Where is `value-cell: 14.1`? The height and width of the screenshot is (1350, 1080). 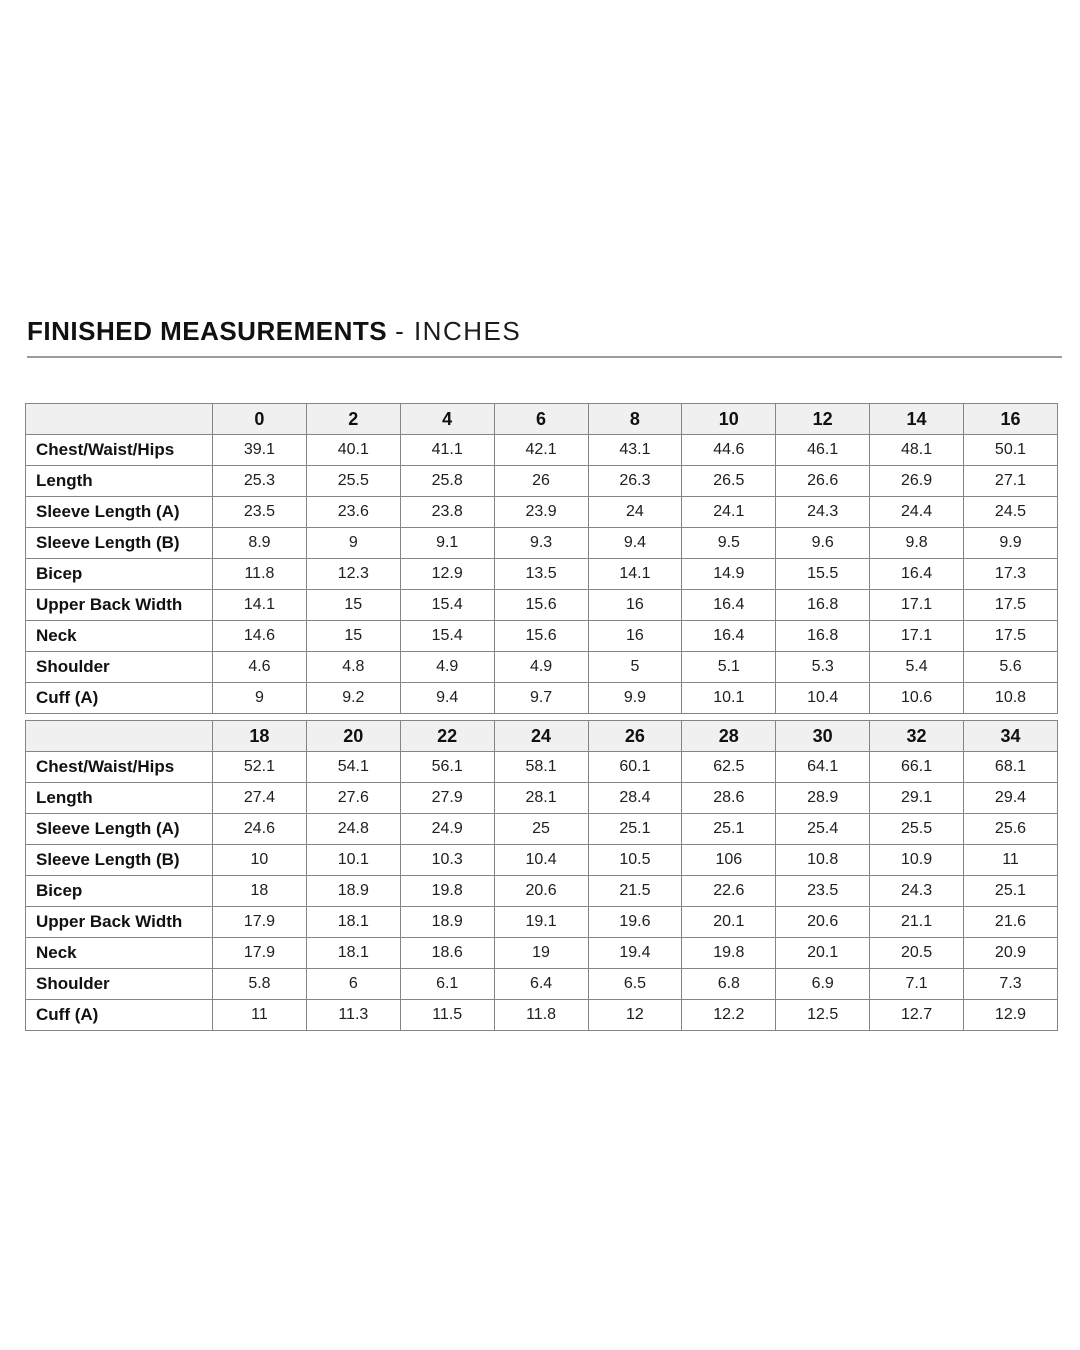 value-cell: 14.1 is located at coordinates (635, 574).